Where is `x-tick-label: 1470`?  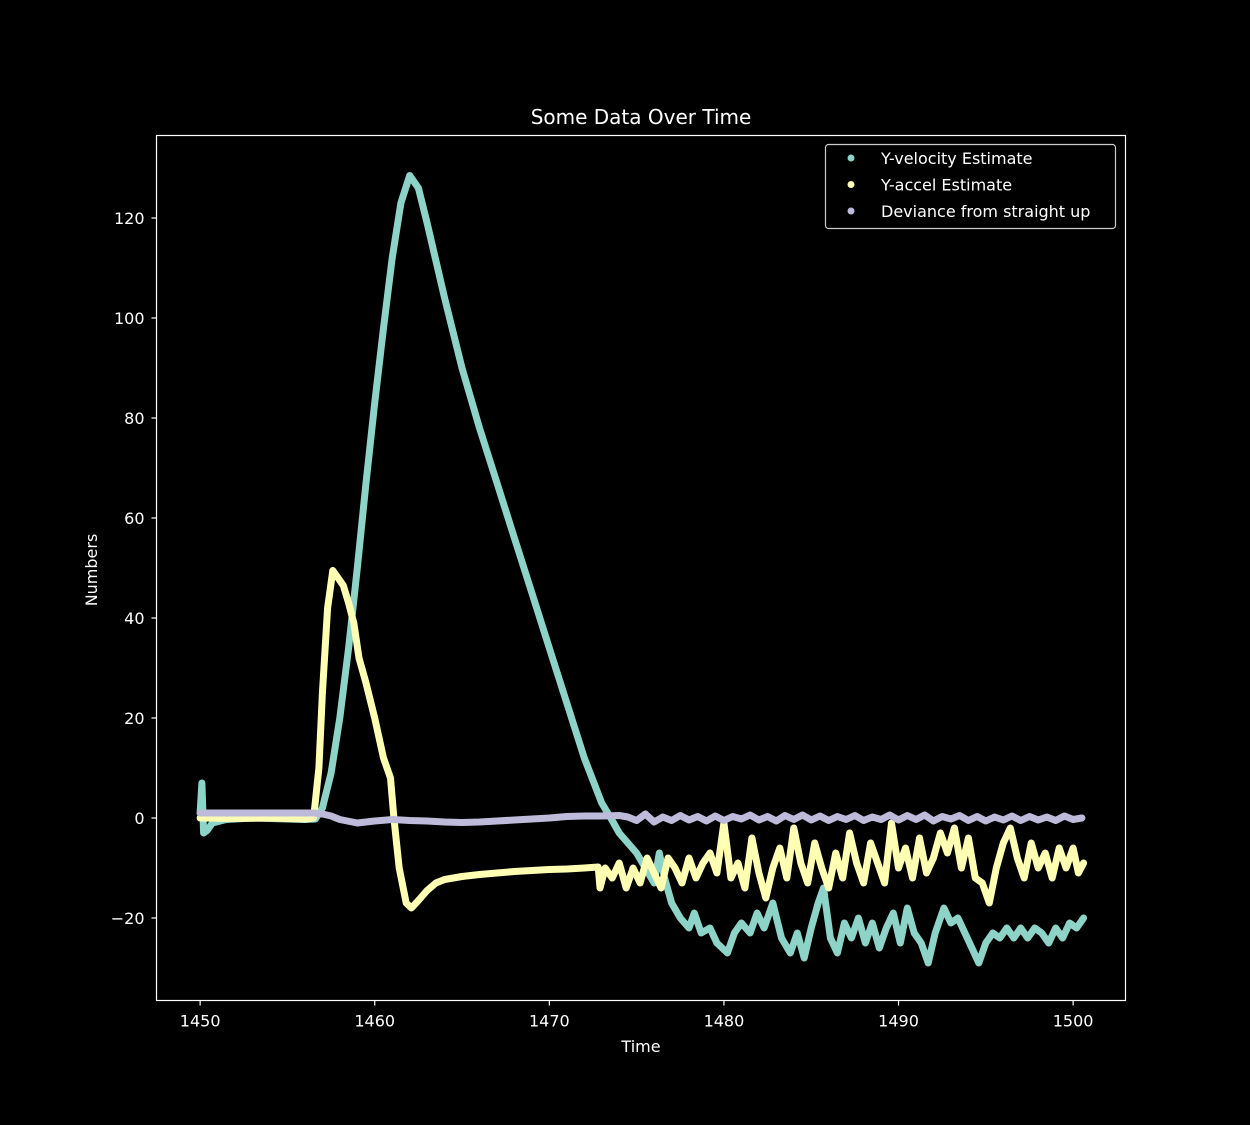 x-tick-label: 1470 is located at coordinates (549, 1021).